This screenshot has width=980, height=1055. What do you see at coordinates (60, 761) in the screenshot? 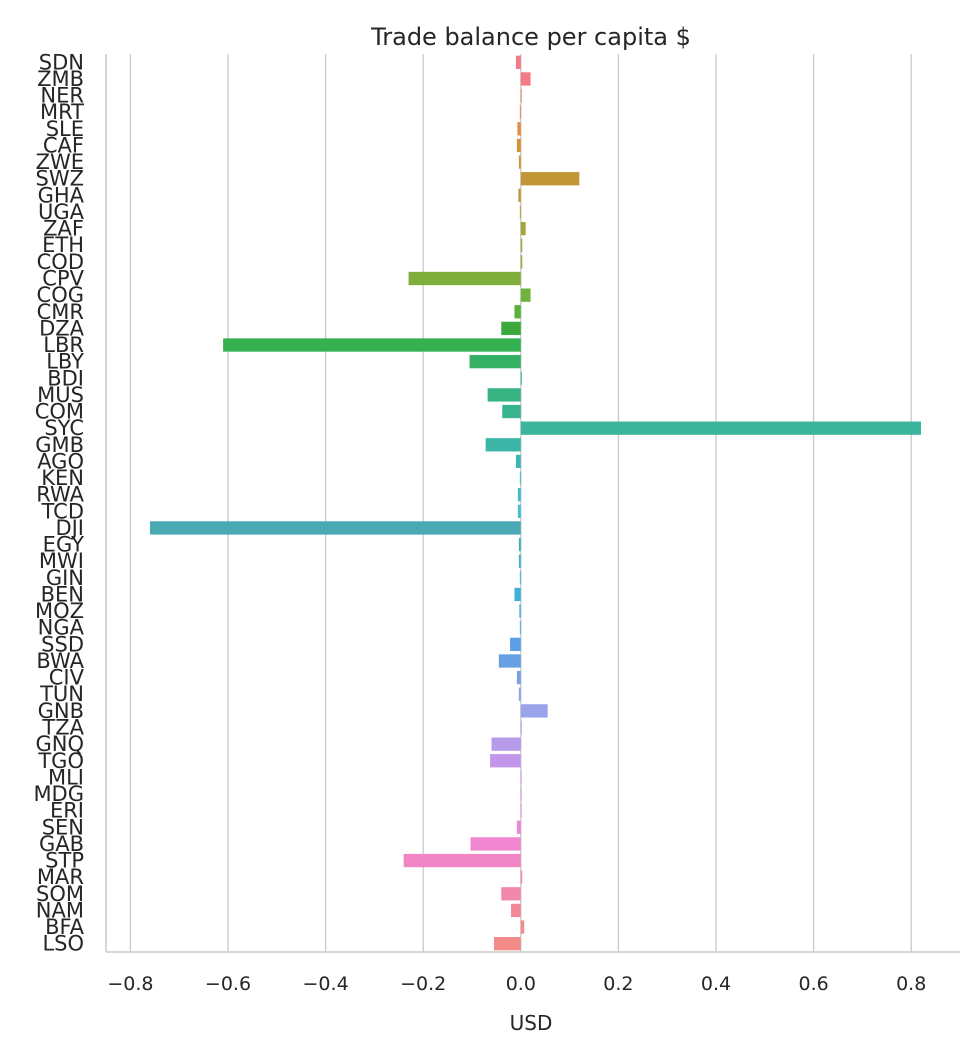
I see `category-label: TGO` at bounding box center [60, 761].